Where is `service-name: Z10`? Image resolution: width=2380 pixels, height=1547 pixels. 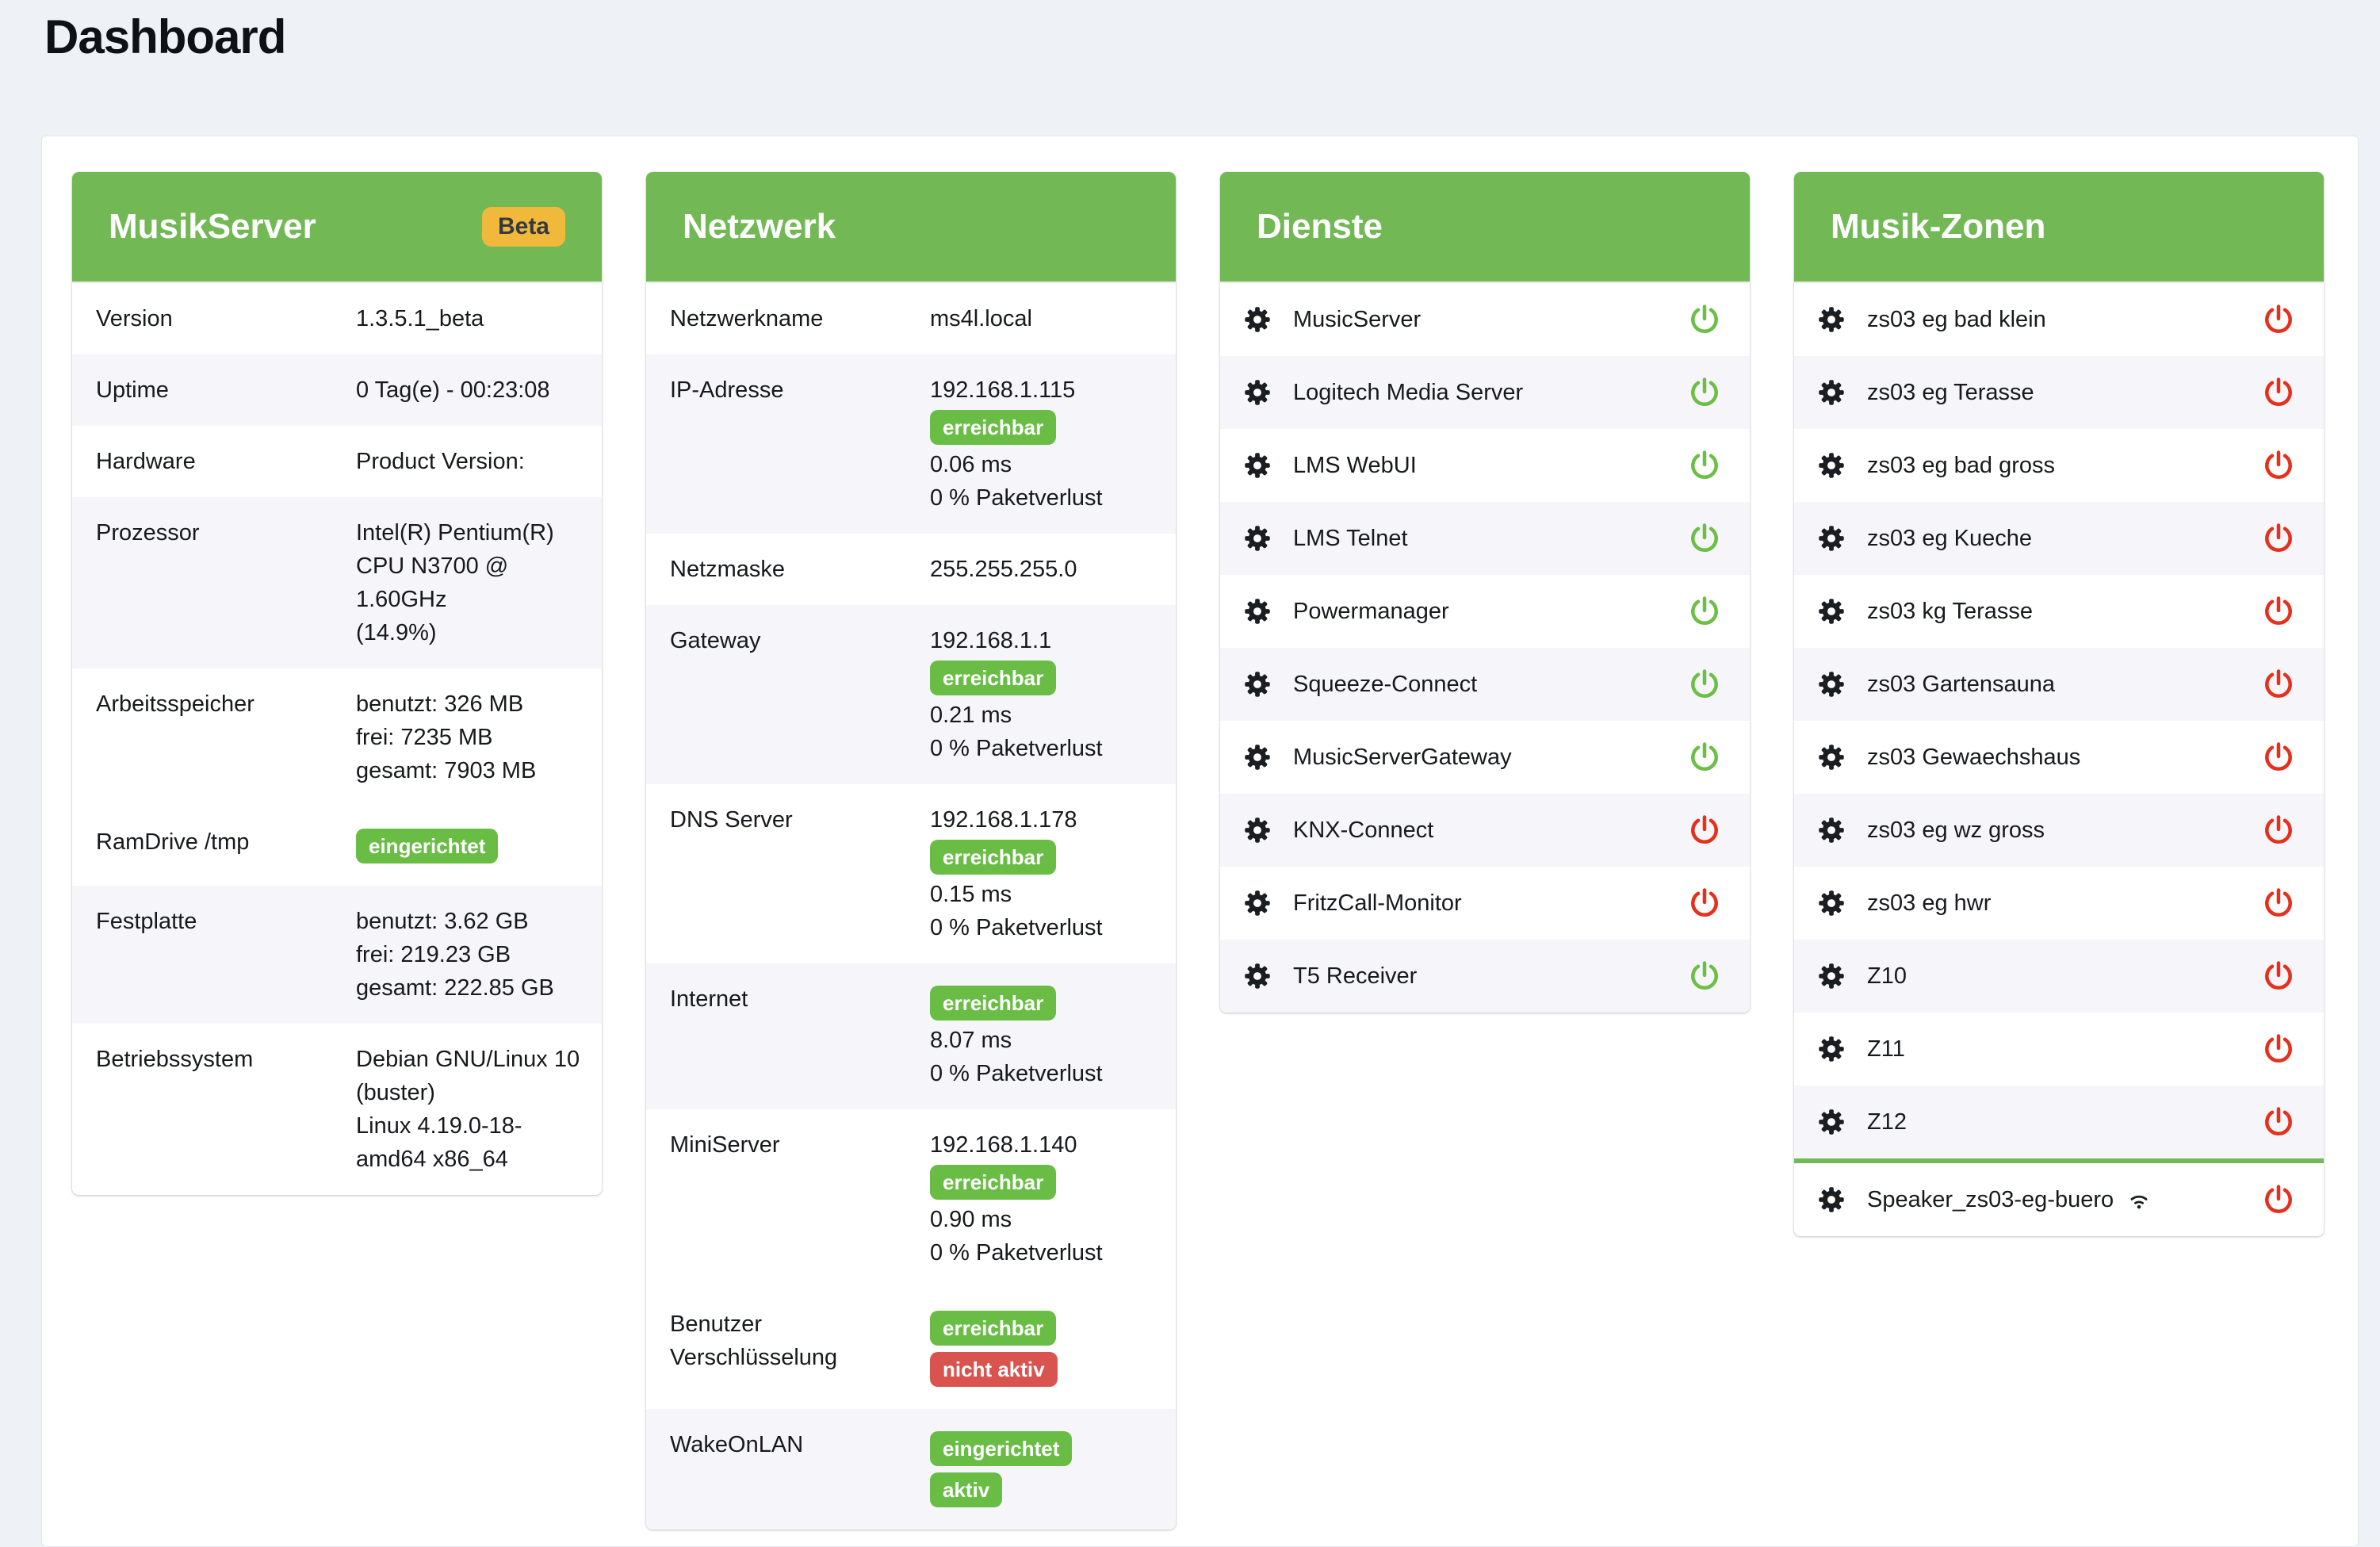
service-name: Z10 is located at coordinates (1887, 976).